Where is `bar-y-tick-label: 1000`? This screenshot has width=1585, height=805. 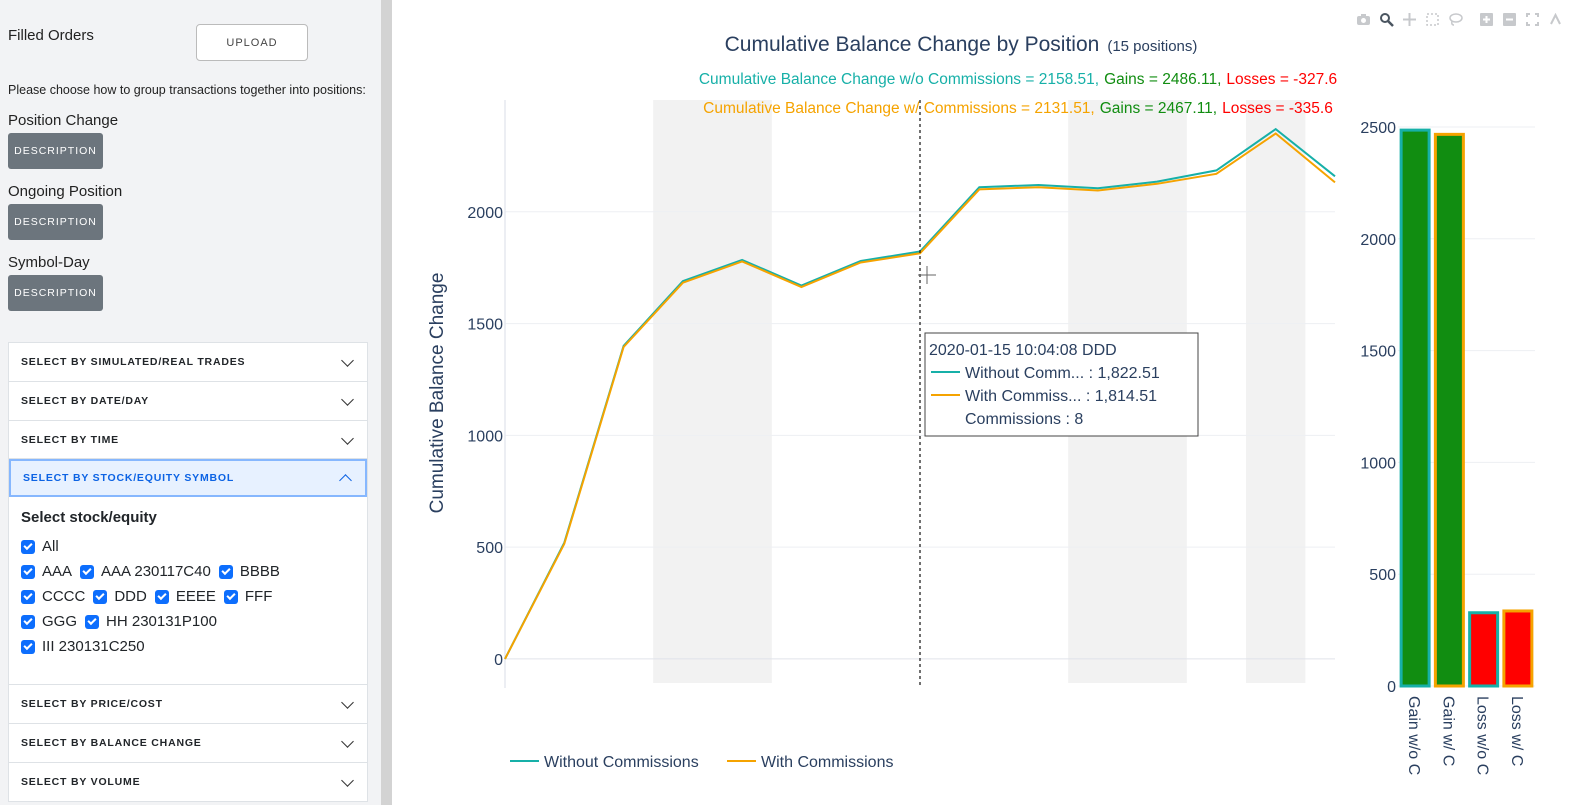 bar-y-tick-label: 1000 is located at coordinates (1378, 463).